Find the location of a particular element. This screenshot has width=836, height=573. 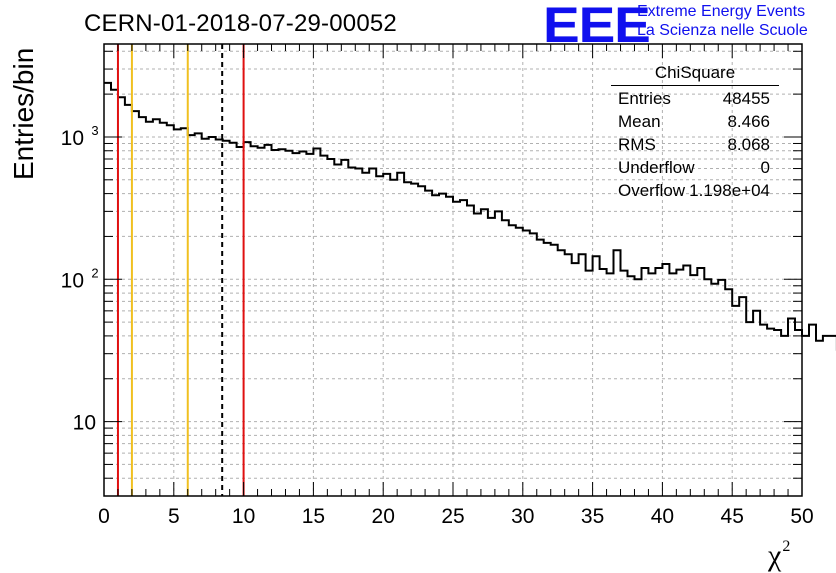

stats-row-entries: Entries 48455 is located at coordinates (695, 100).